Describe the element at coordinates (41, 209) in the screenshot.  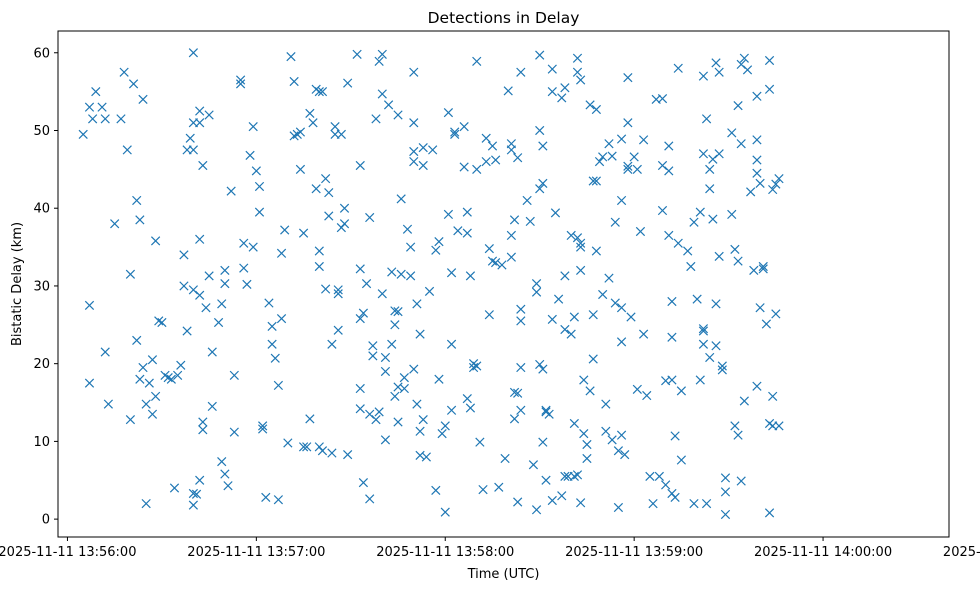
I see `y-tick-label-4: 40` at that location.